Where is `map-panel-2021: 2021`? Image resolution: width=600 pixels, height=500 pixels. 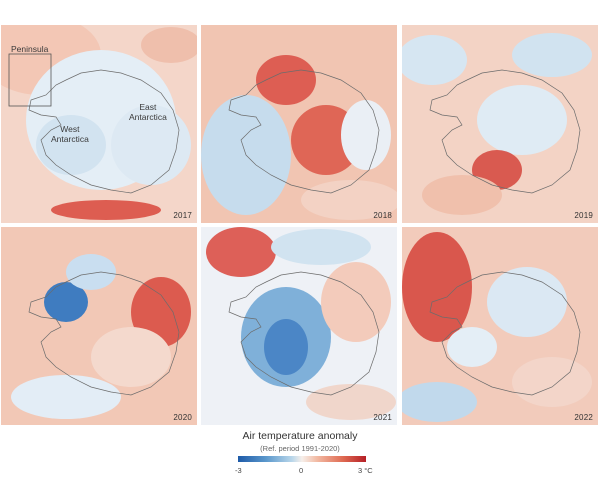
map-panel-2021: 2021 is located at coordinates (299, 326).